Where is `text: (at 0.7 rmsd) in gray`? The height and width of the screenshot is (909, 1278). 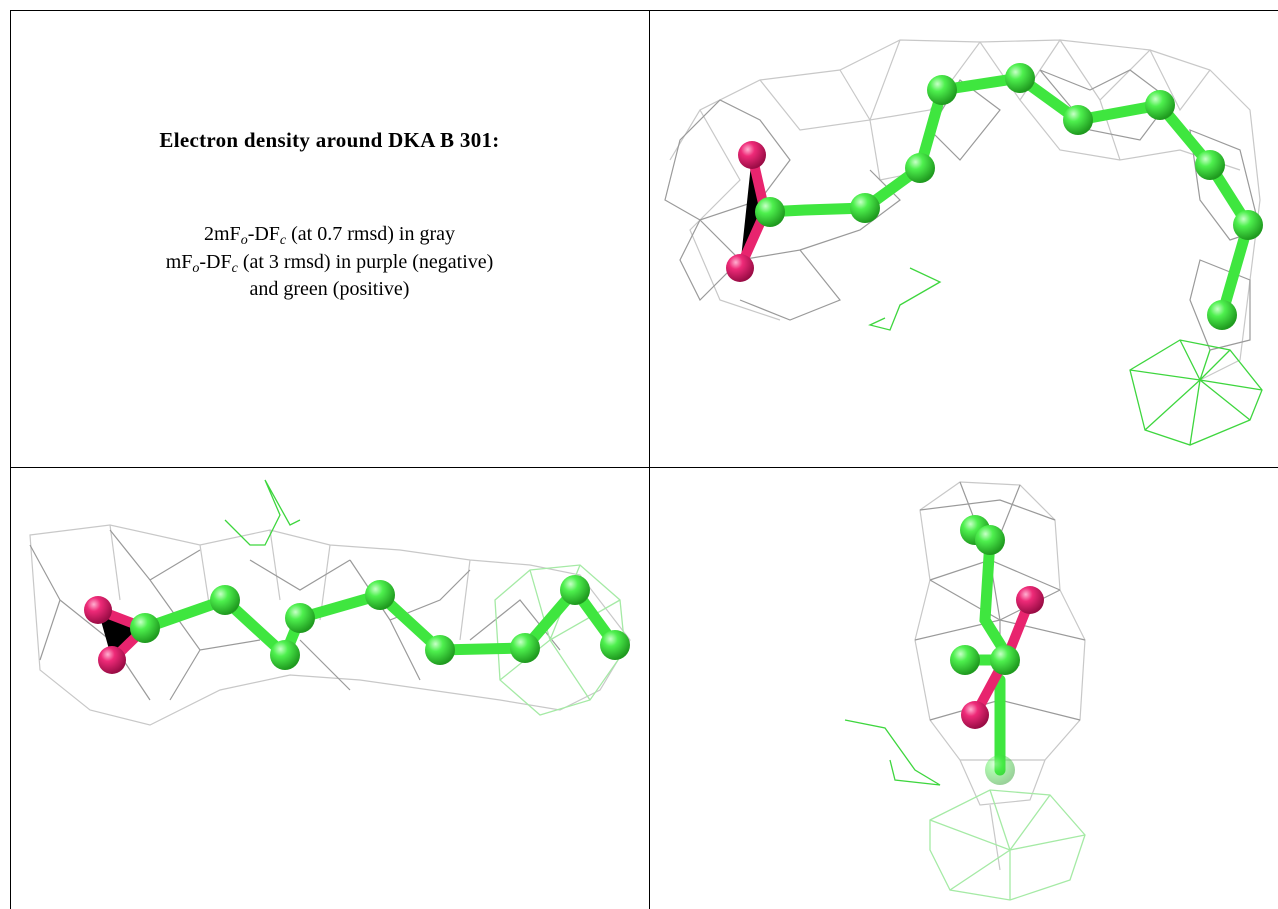 text: (at 0.7 rmsd) in gray is located at coordinates (370, 234).